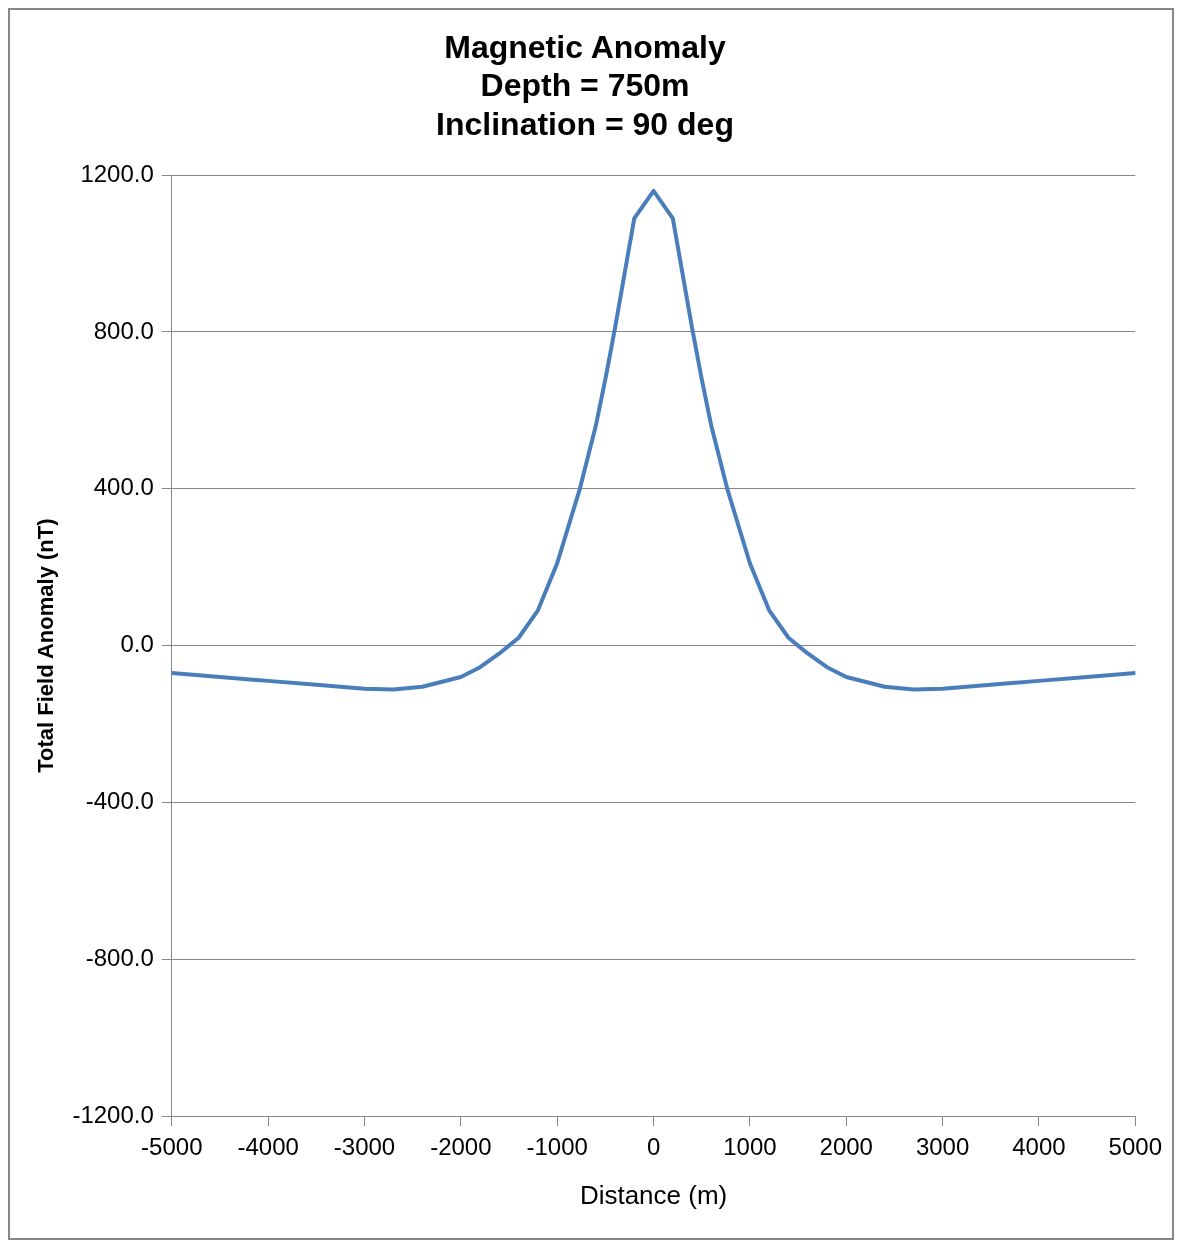 The width and height of the screenshot is (1182, 1249). I want to click on x-tick-label: 3000, so click(942, 1147).